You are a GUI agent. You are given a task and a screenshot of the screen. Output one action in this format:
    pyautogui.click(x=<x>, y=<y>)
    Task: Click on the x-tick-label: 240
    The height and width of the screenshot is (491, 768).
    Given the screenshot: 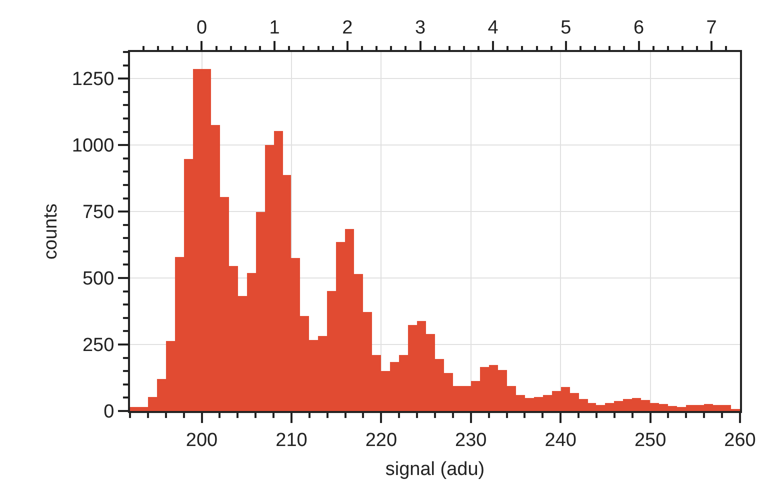 What is the action you would take?
    pyautogui.click(x=560, y=440)
    